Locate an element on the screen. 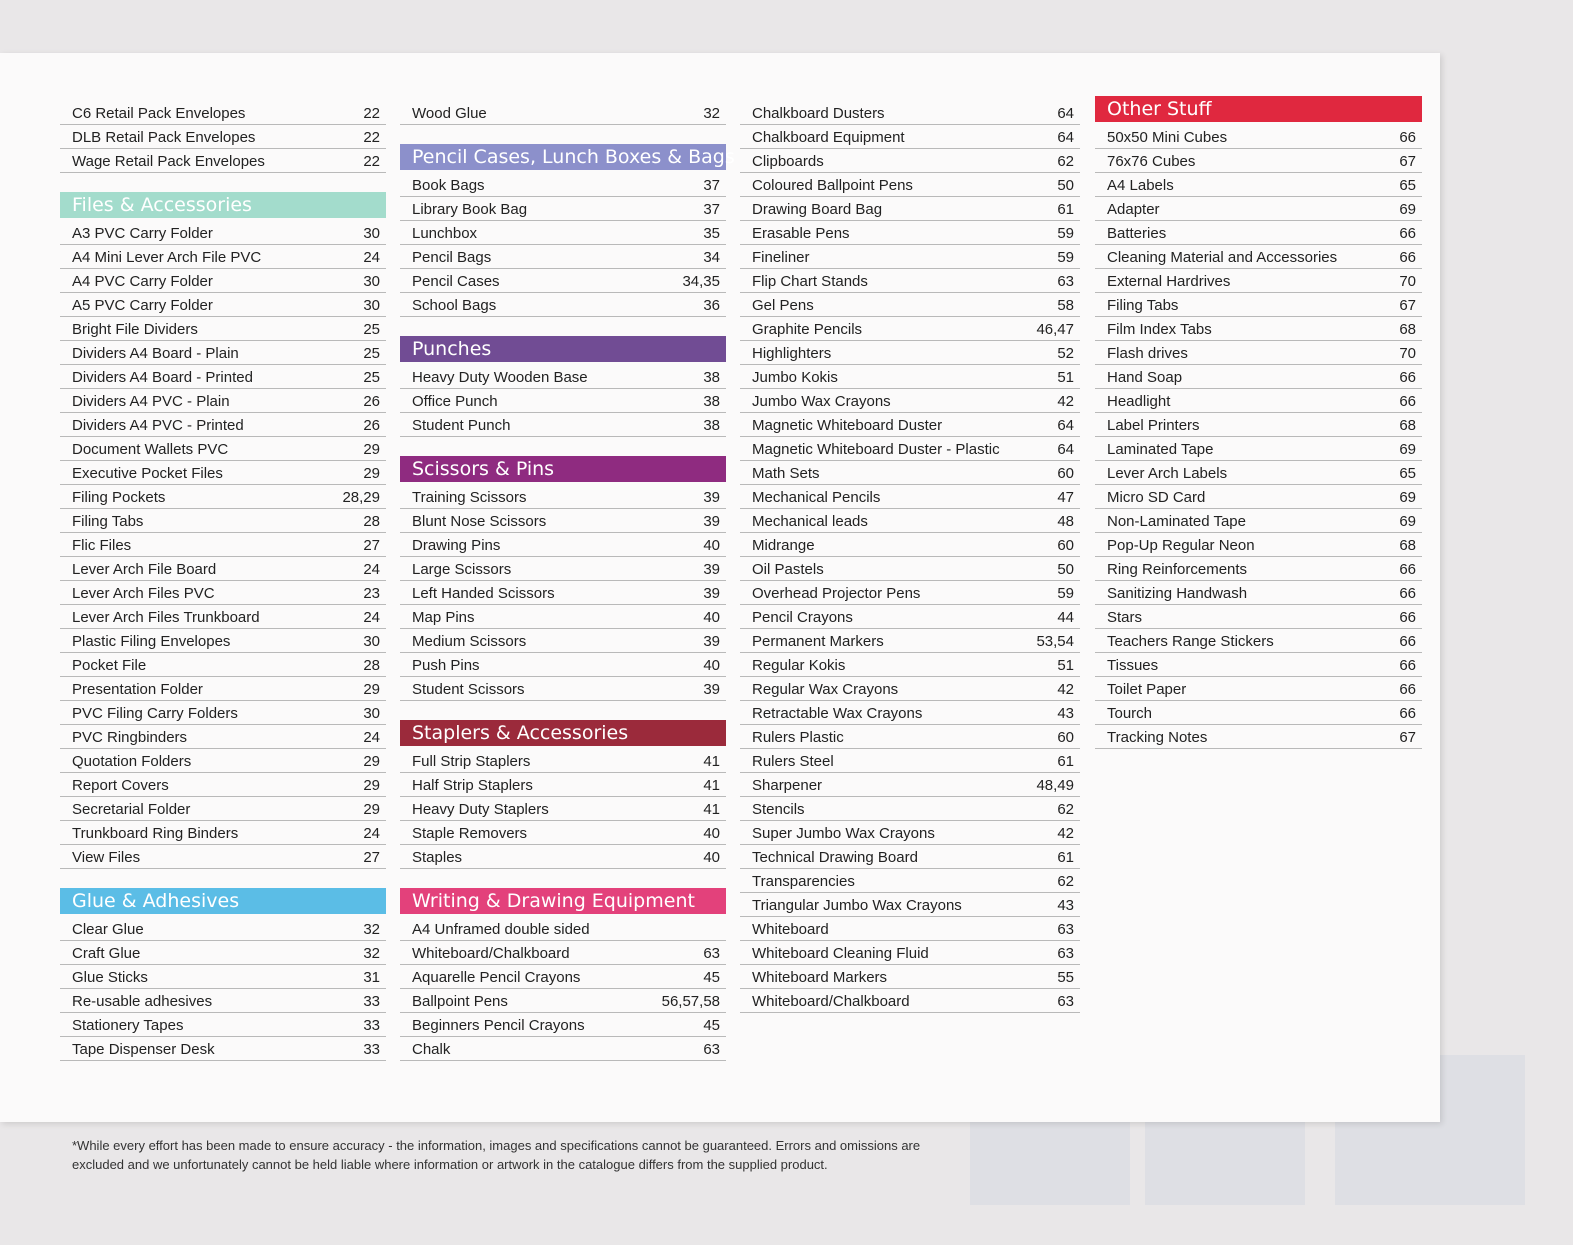 The width and height of the screenshot is (1573, 1245). index-row: Student Punch 38 is located at coordinates (563, 425).